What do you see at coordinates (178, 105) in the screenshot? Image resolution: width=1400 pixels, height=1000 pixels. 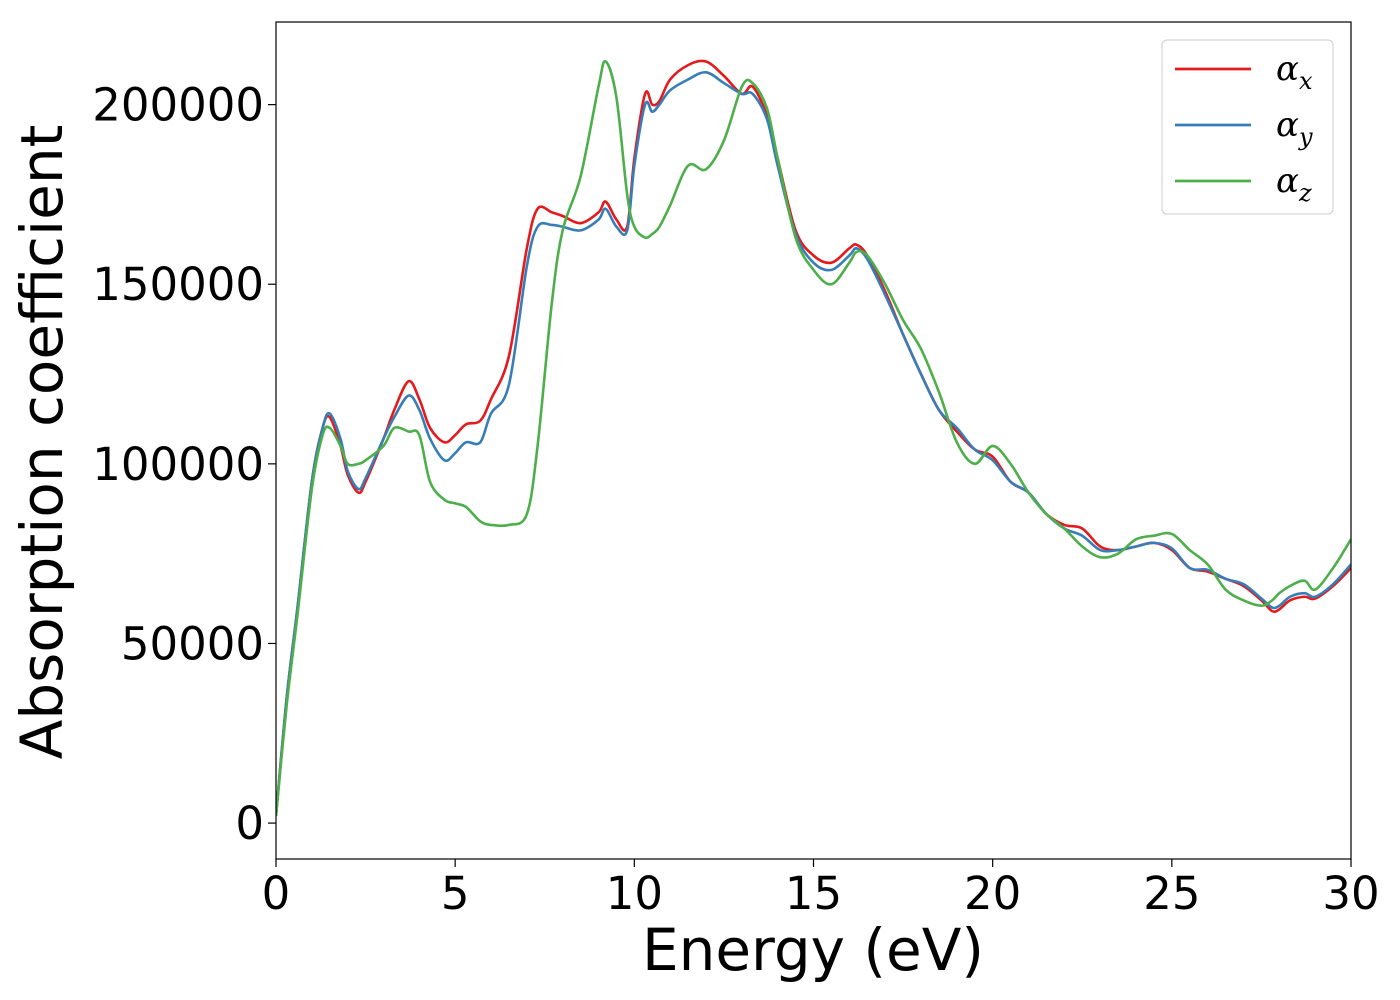 I see `y-tick-label: 200000` at bounding box center [178, 105].